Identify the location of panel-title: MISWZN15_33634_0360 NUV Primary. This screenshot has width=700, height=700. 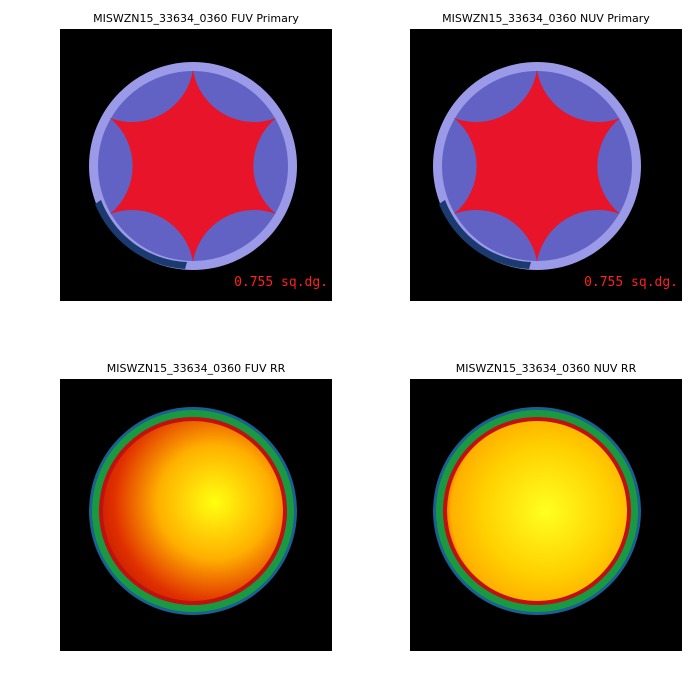
(546, 18).